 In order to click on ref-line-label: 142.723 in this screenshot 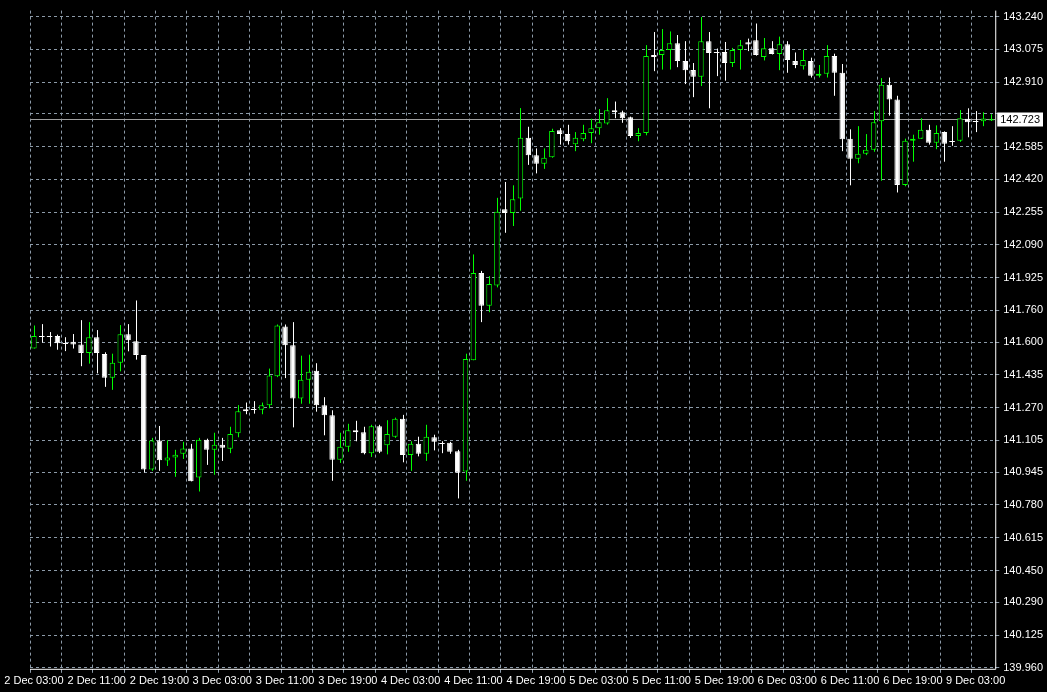, I will do `click(1020, 118)`.